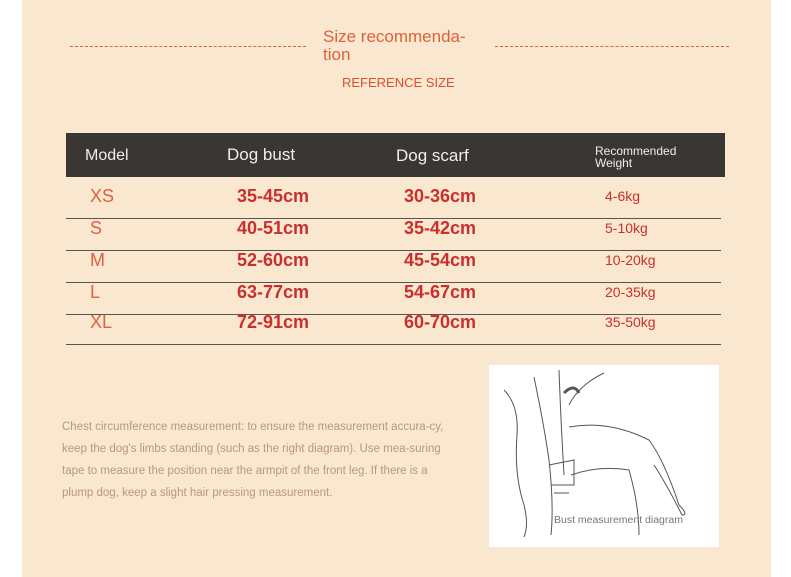  Describe the element at coordinates (102, 196) in the screenshot. I see `cell-model: XS` at that location.